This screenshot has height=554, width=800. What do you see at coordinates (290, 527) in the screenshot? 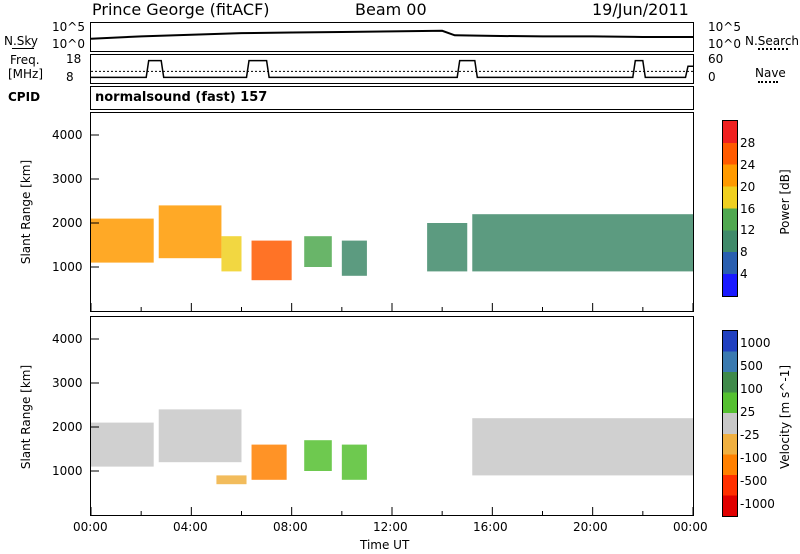
I see `x-tick-label: 08:00` at bounding box center [290, 527].